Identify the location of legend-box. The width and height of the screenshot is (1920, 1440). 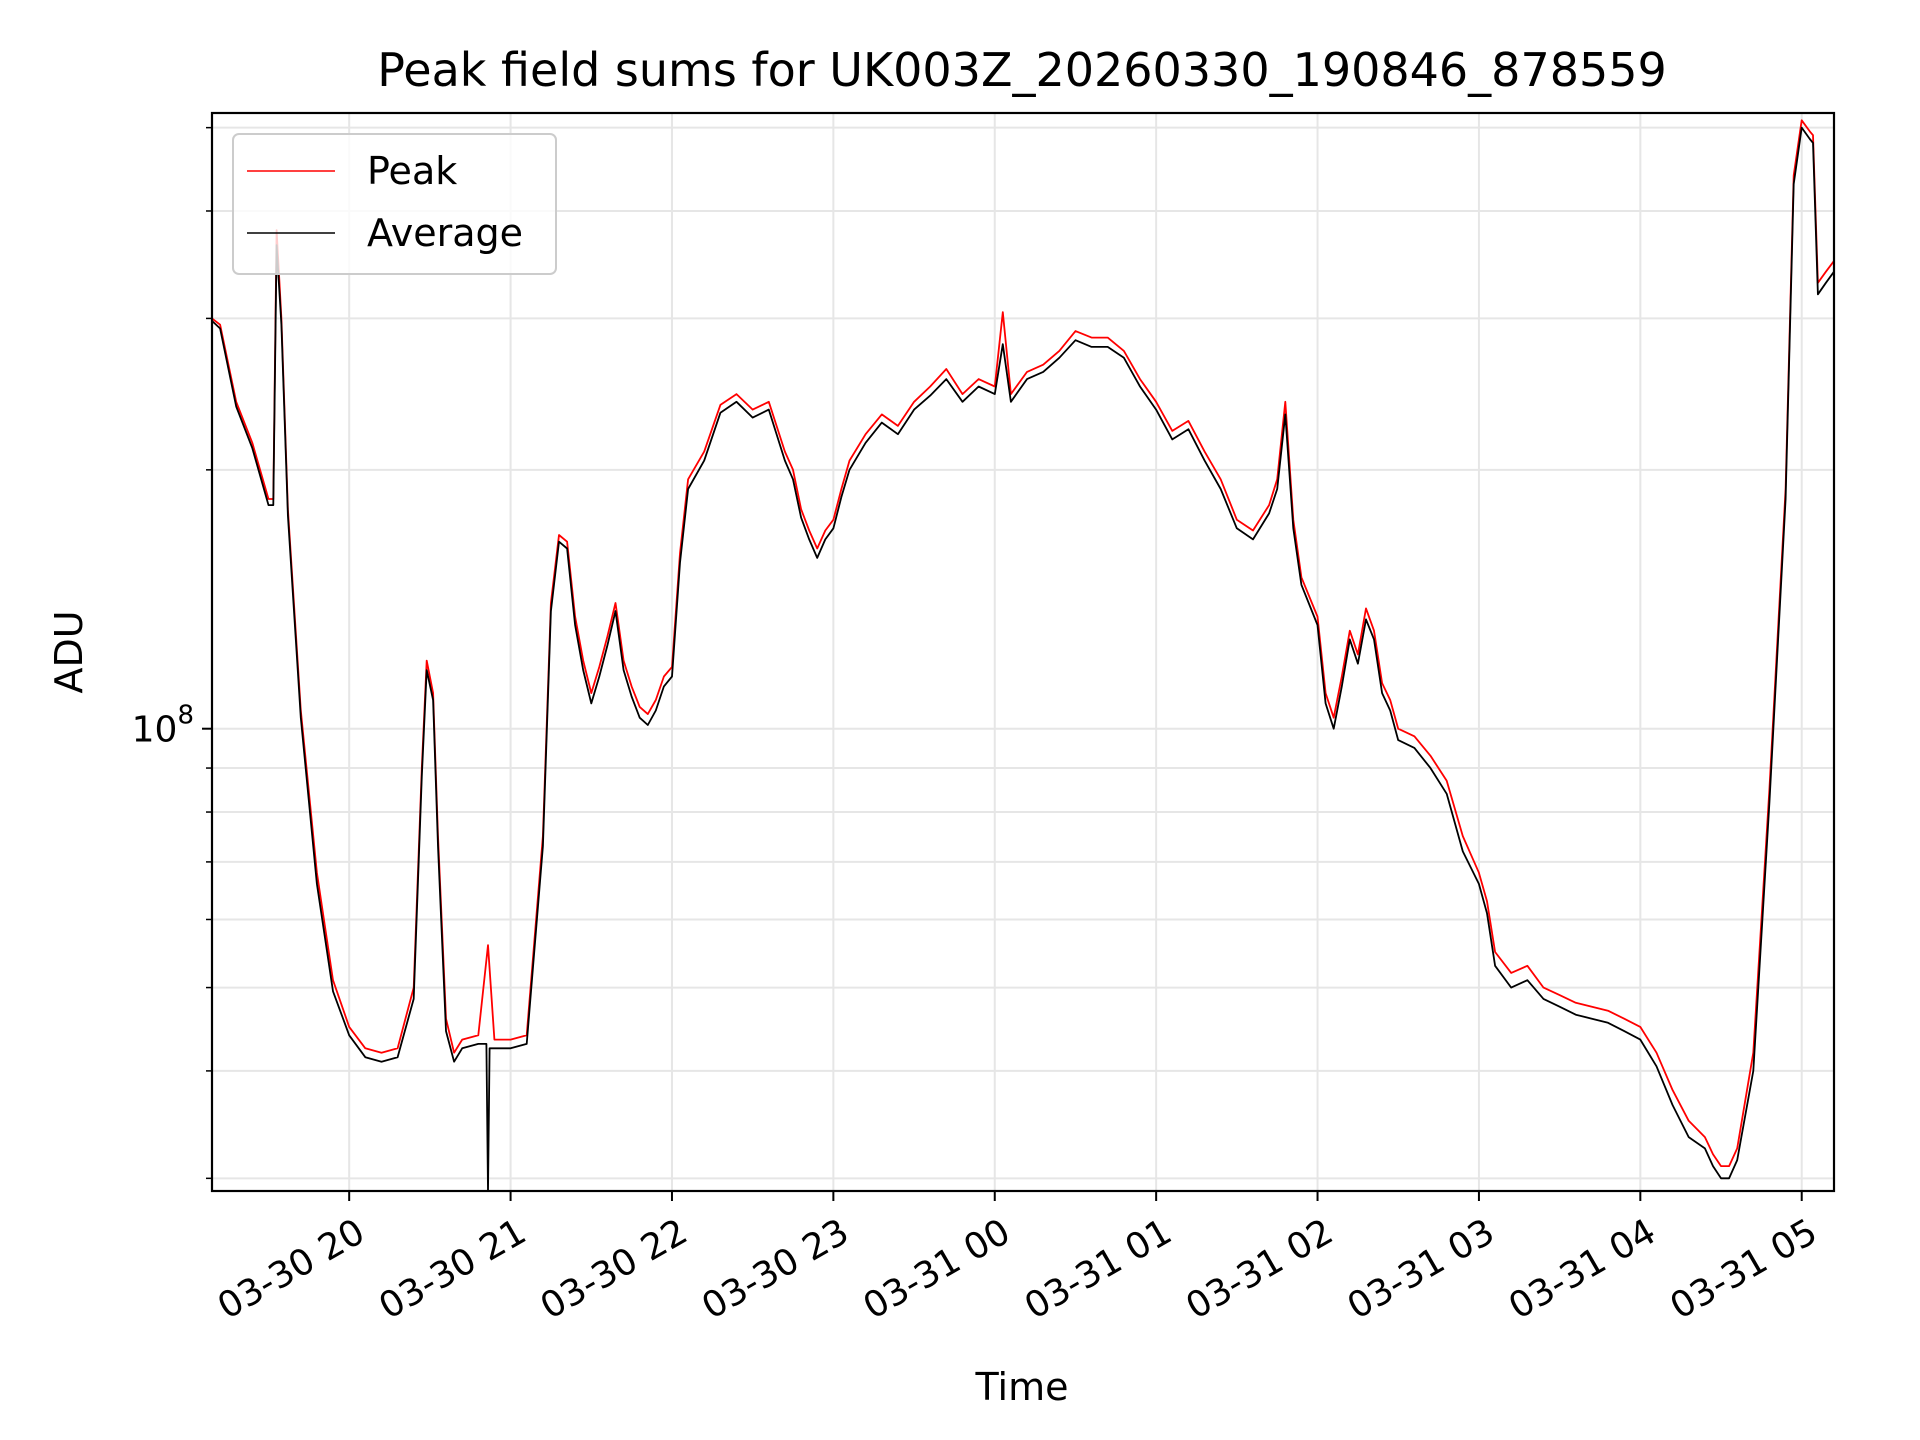
(394, 204).